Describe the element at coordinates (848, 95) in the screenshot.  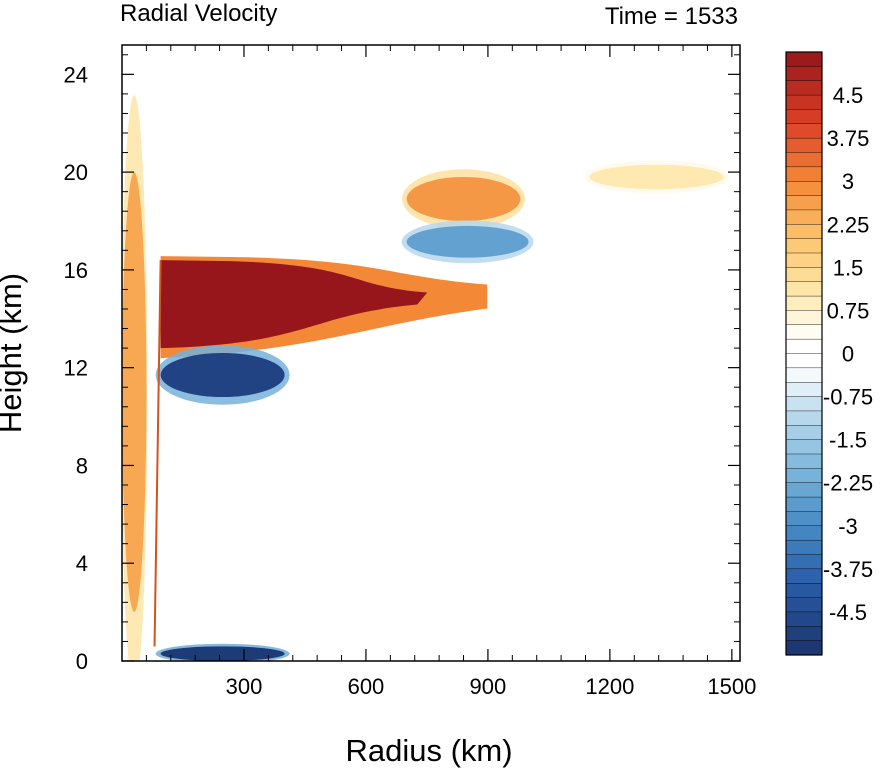
I see `colorbar-label: 4.5` at that location.